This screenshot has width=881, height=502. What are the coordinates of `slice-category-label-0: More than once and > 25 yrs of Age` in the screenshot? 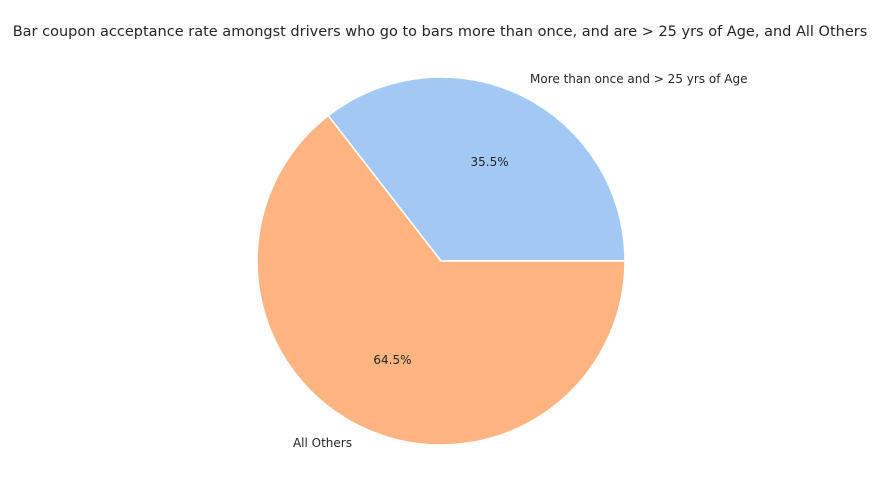 It's located at (638, 79).